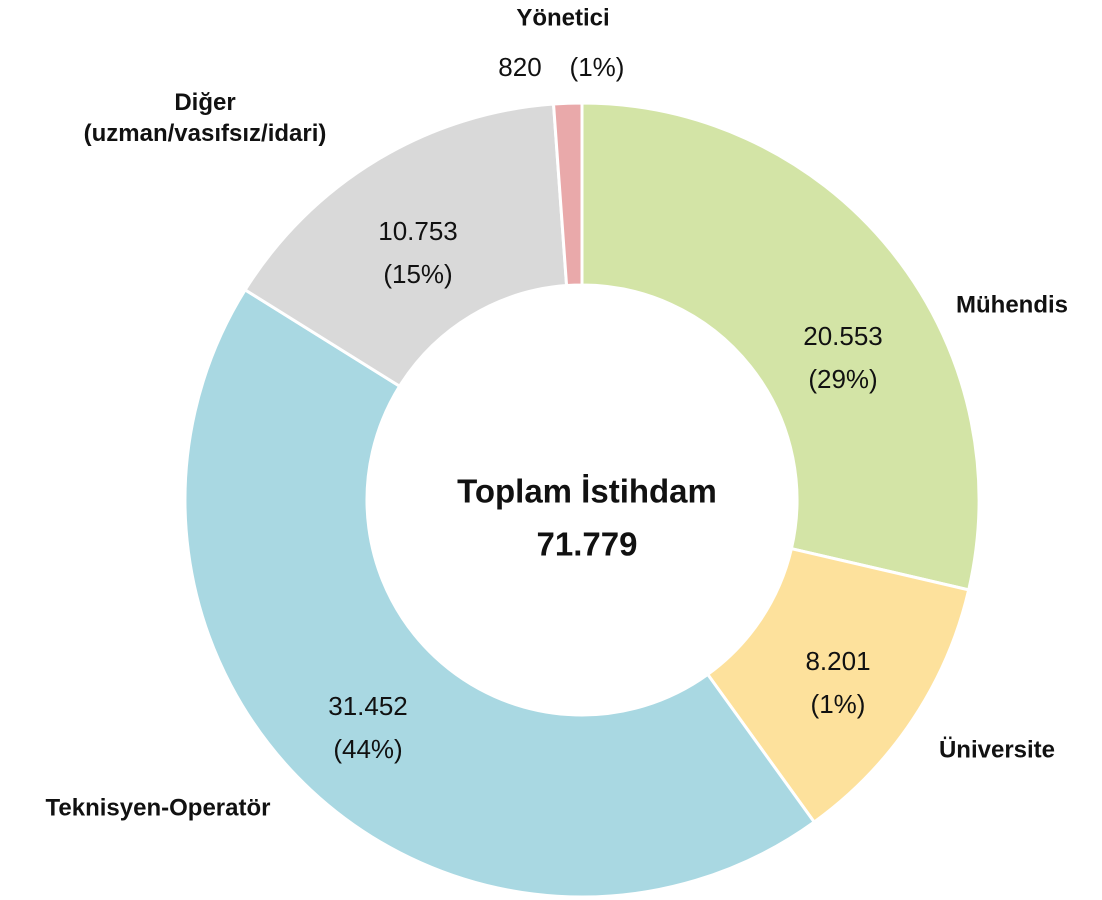 The image size is (1102, 900). Describe the element at coordinates (997, 750) in the screenshot. I see `category-label: Üniversite` at that location.